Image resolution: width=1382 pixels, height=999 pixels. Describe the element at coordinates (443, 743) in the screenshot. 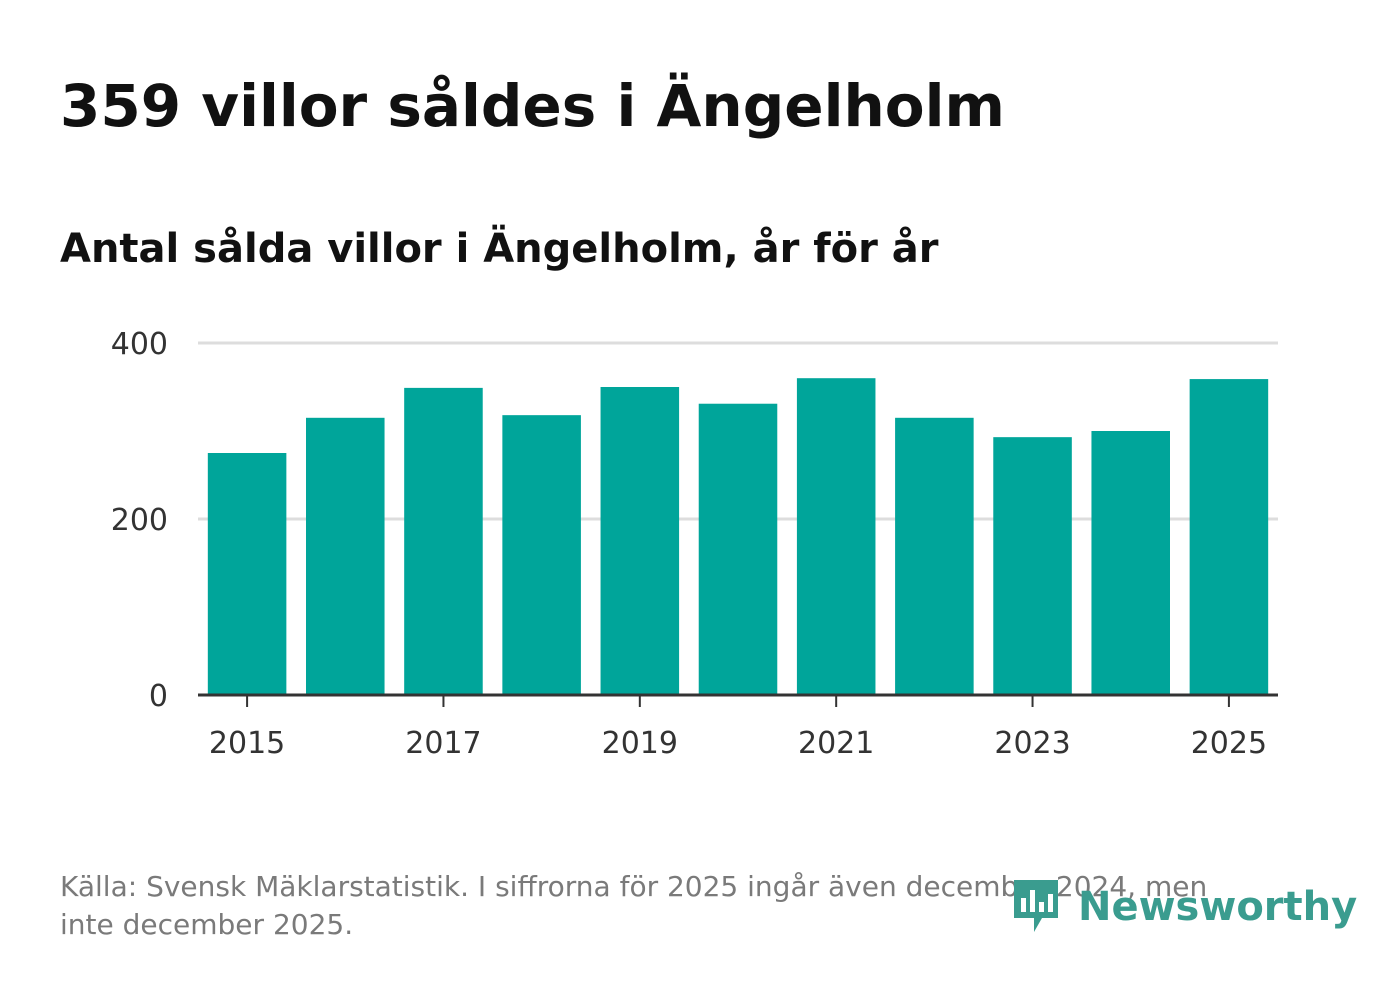

I see `x-tick-label-2017: 2017` at that location.